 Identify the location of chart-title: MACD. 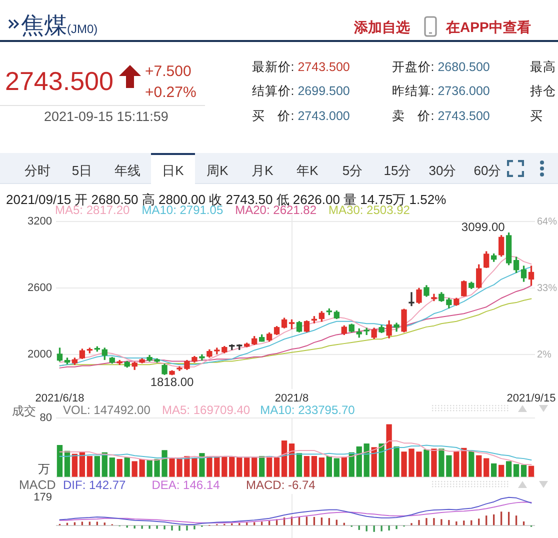
(37, 485).